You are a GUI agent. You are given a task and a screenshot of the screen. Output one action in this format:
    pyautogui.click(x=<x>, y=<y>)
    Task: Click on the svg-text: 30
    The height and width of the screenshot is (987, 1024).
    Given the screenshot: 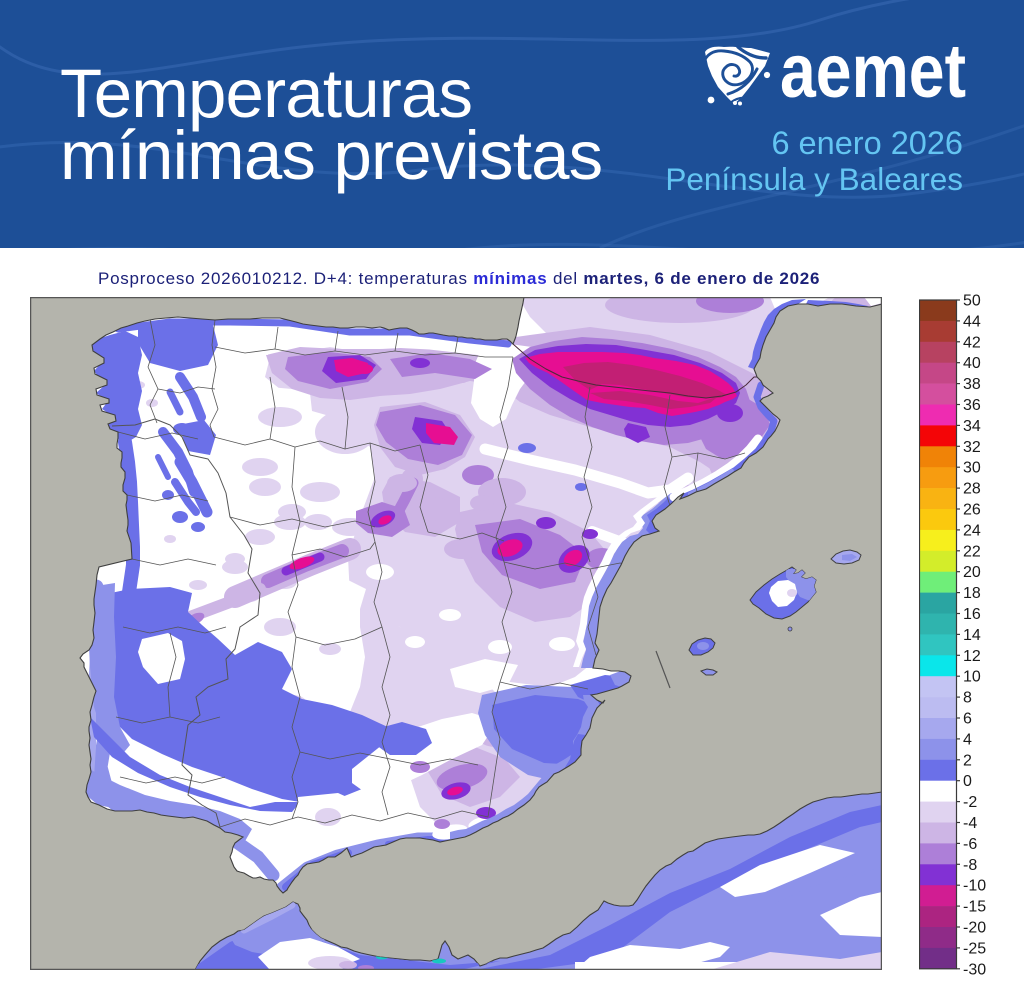 What is the action you would take?
    pyautogui.click(x=972, y=468)
    